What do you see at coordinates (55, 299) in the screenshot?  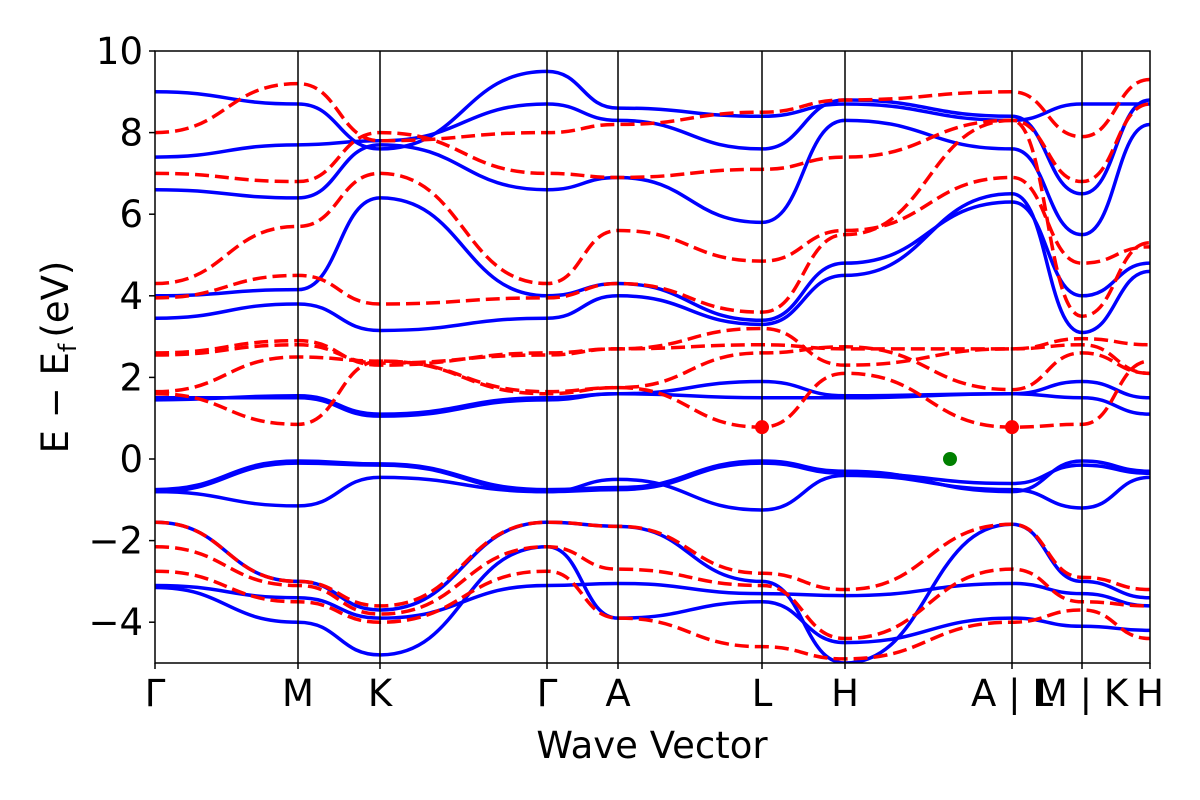 I see `y-label-unit: (eV)` at bounding box center [55, 299].